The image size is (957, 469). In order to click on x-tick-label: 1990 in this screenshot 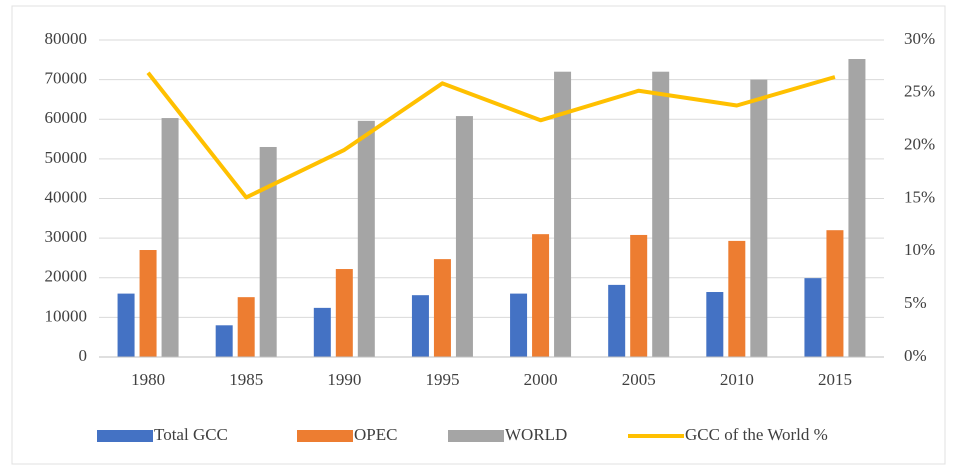, I will do `click(344, 379)`.